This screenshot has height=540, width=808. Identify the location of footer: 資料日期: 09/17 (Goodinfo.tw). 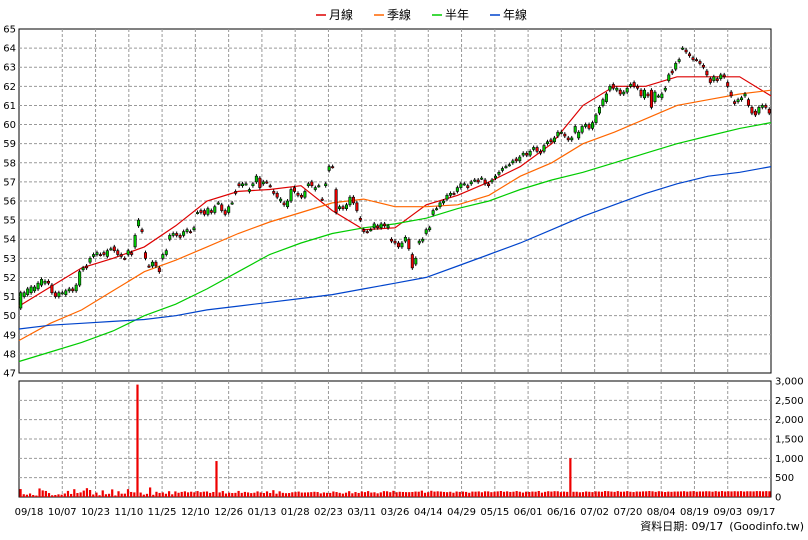
(722, 526).